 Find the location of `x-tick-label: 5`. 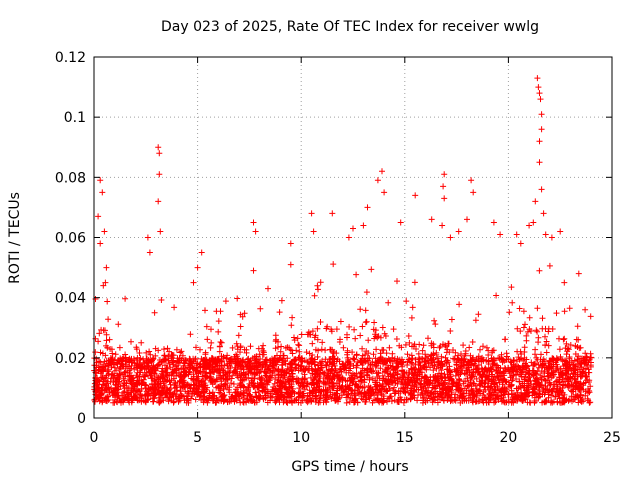

x-tick-label: 5 is located at coordinates (197, 438).